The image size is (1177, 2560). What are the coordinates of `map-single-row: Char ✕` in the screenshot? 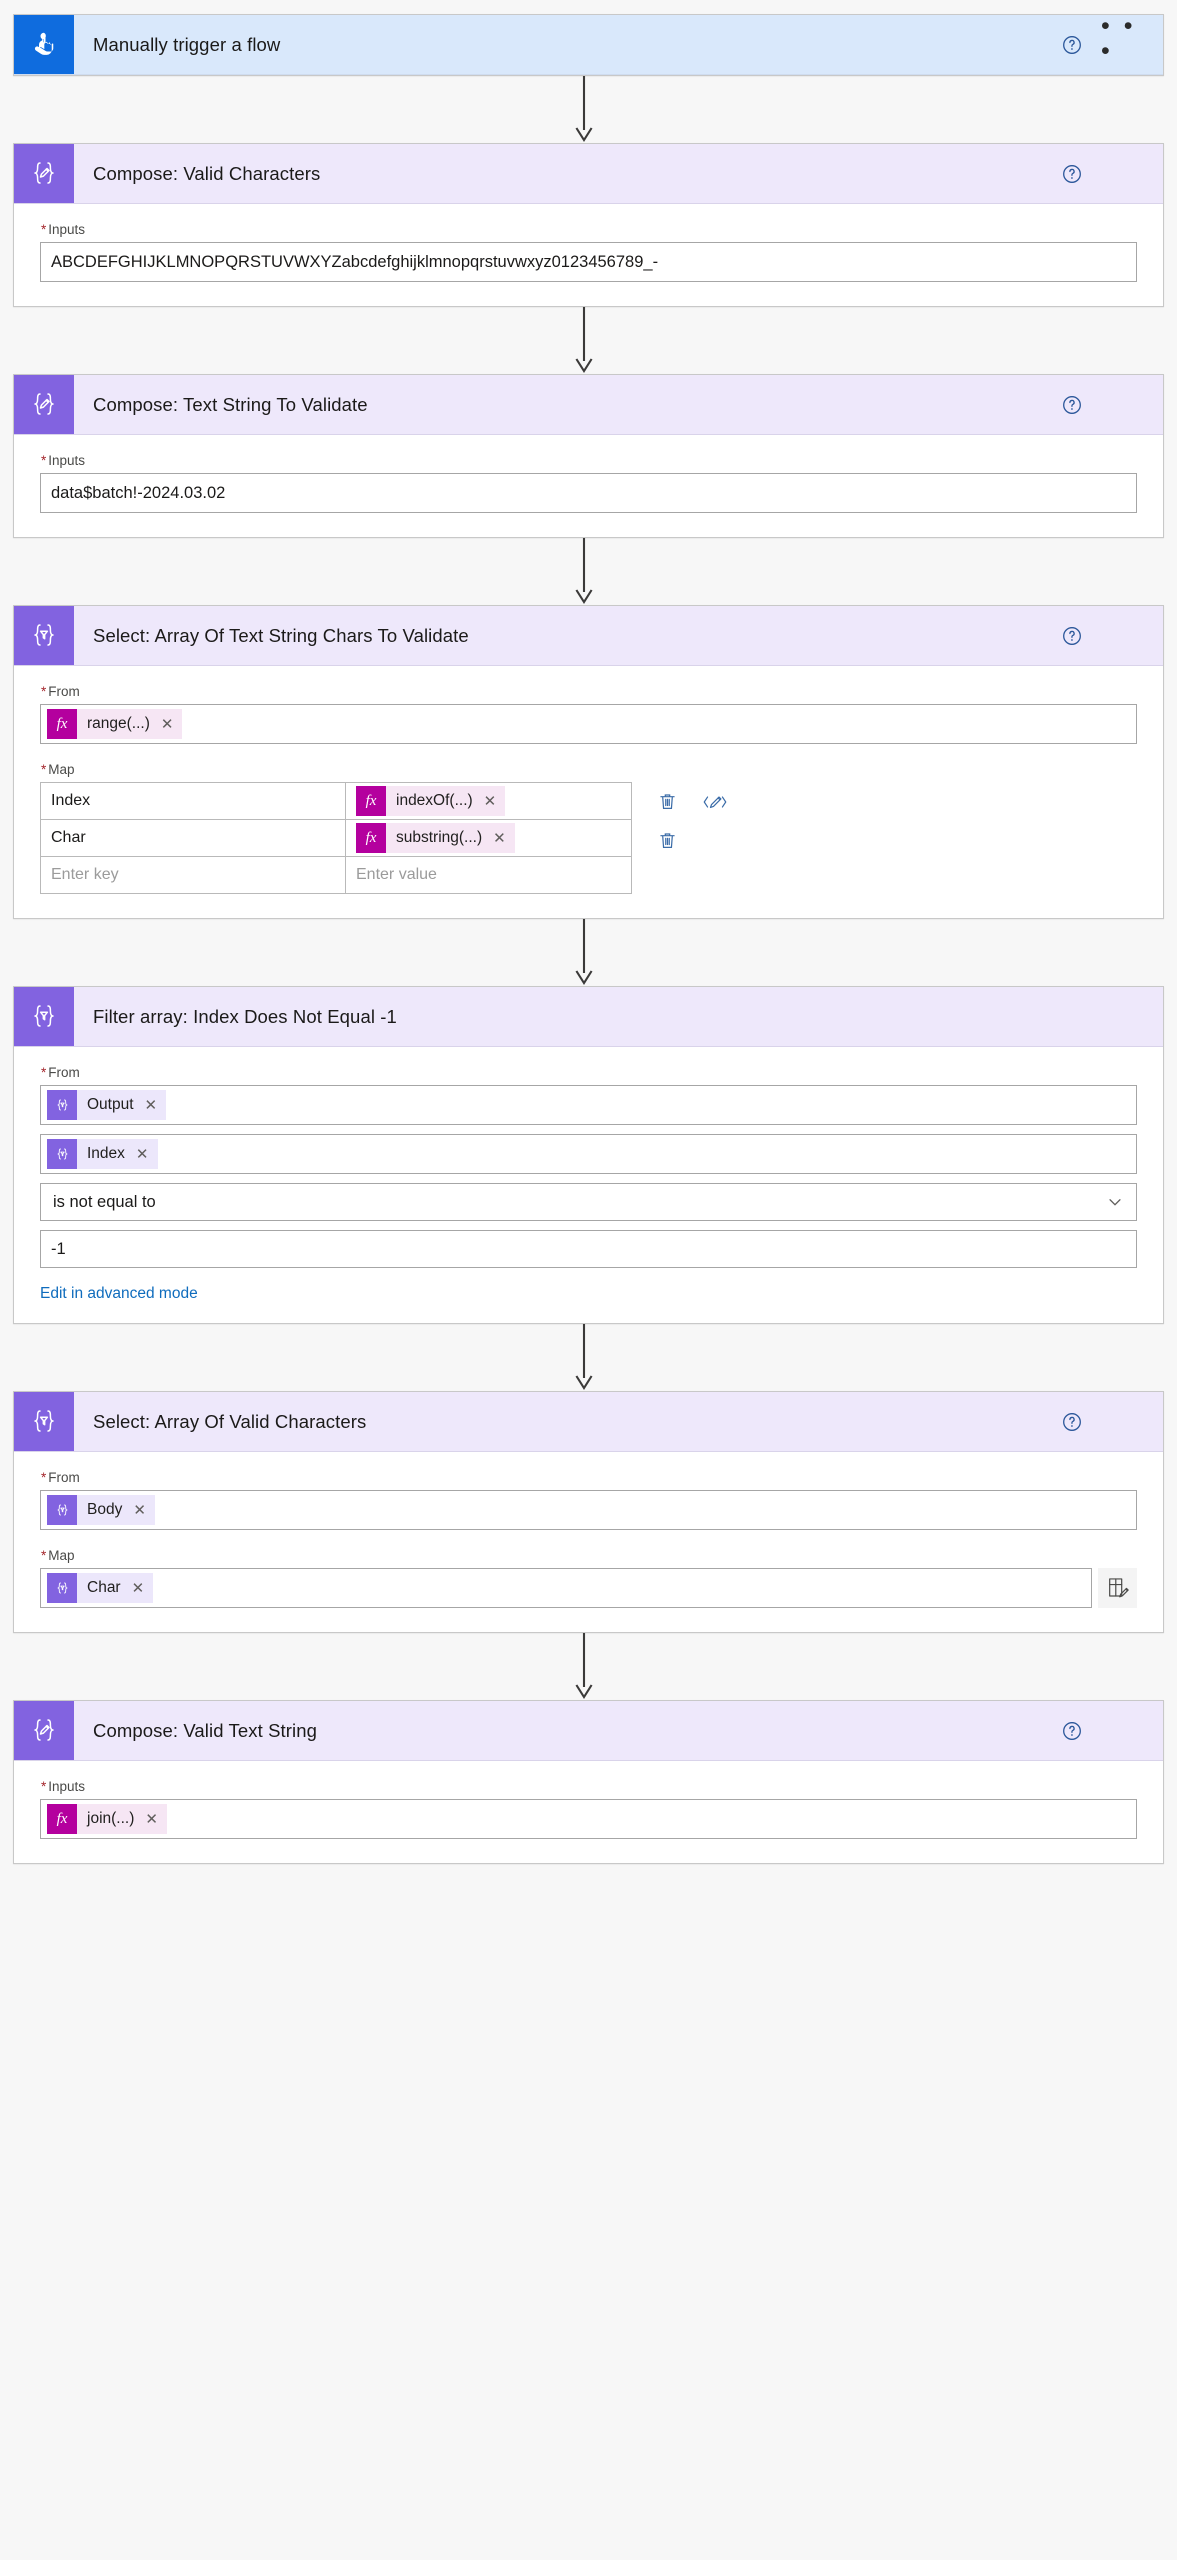 It's located at (588, 1588).